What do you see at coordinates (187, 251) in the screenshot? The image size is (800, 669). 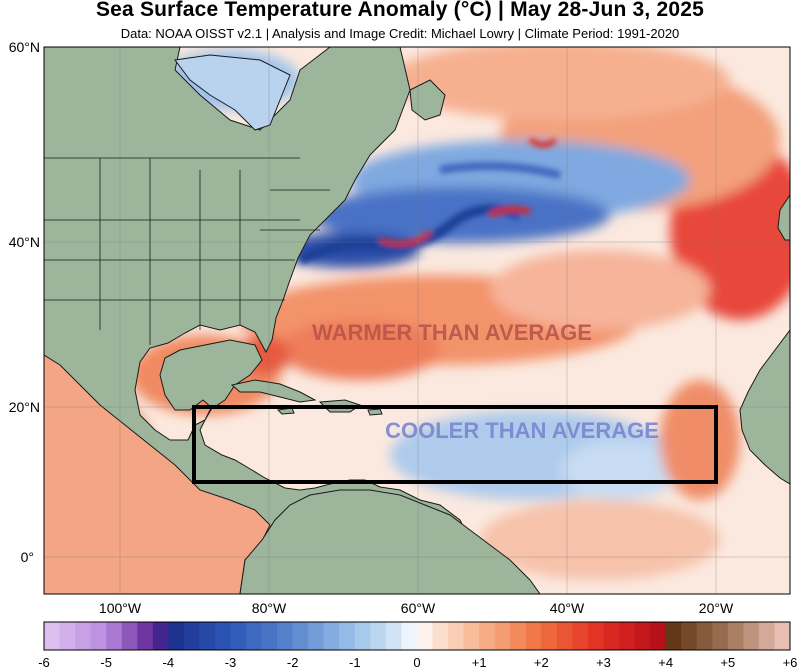 I see `political-boundaries` at bounding box center [187, 251].